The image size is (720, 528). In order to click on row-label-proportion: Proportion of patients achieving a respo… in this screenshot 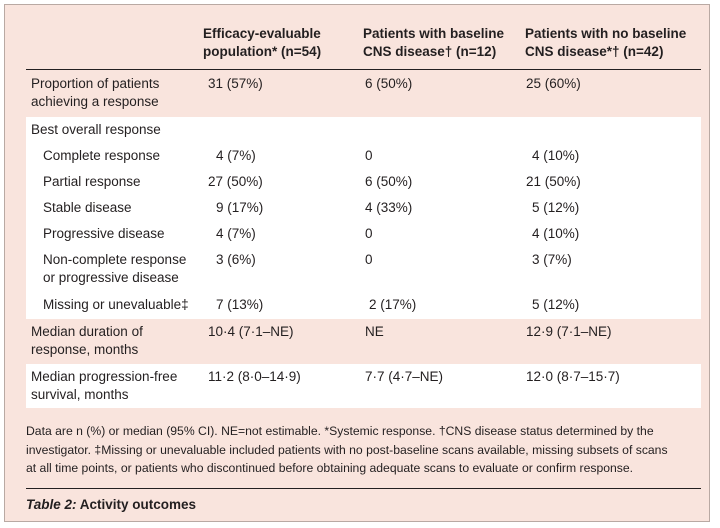, I will do `click(95, 93)`.